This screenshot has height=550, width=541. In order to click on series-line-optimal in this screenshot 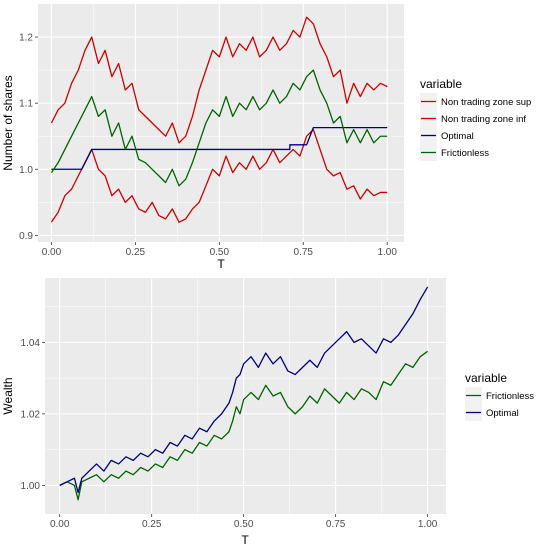, I will do `click(219, 148)`.